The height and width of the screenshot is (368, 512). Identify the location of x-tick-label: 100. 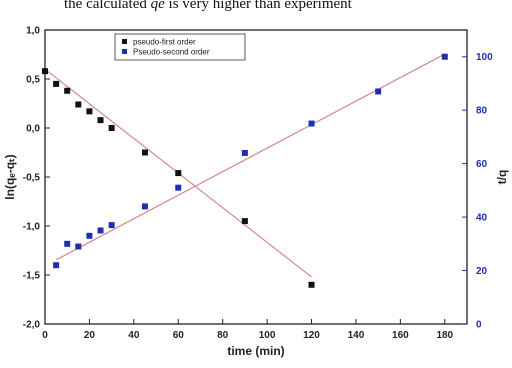
(267, 335).